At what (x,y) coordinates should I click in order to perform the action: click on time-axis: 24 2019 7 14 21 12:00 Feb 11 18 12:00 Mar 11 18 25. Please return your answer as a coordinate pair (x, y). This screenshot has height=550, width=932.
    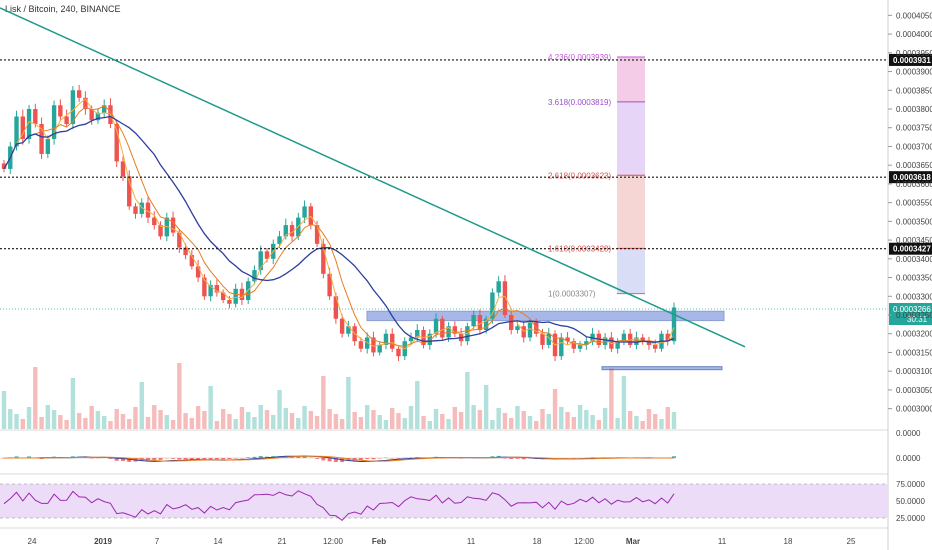
    Looking at the image, I should click on (442, 541).